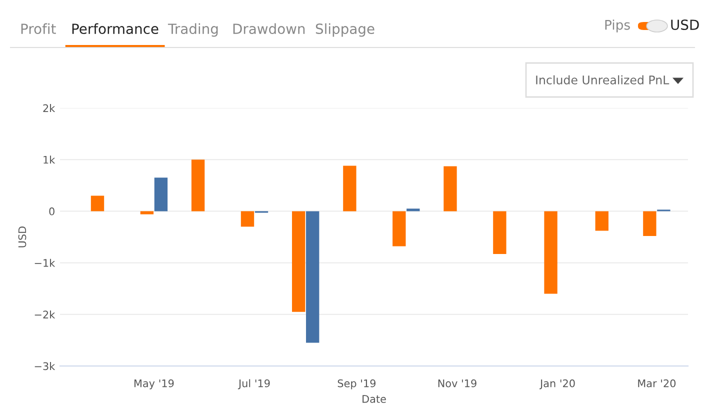 This screenshot has height=405, width=705. What do you see at coordinates (357, 384) in the screenshot?
I see `x-tick-label: Sep '19` at bounding box center [357, 384].